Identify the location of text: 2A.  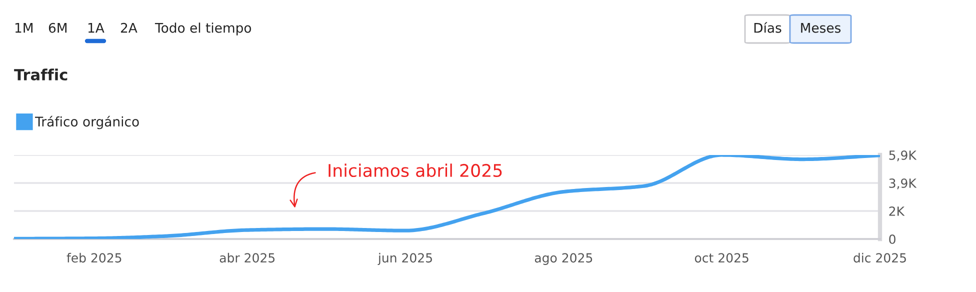
(129, 27).